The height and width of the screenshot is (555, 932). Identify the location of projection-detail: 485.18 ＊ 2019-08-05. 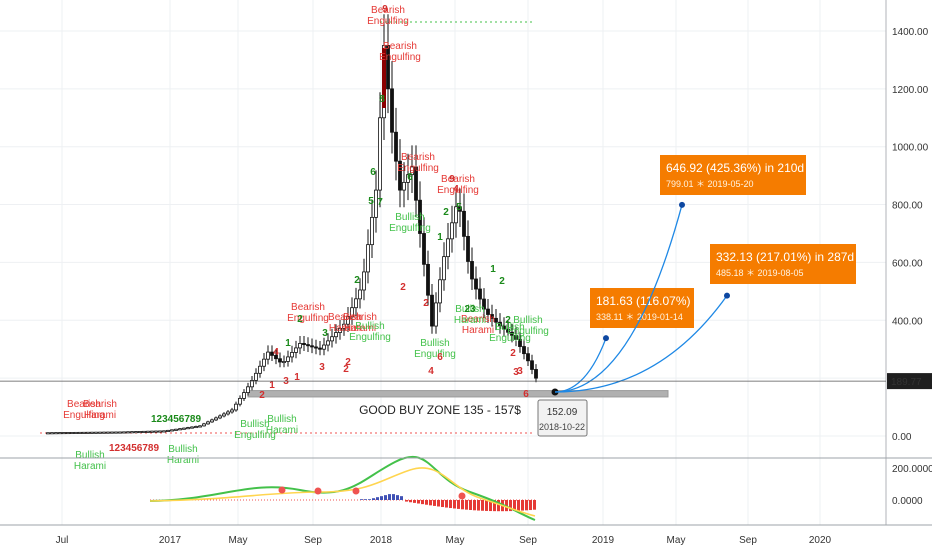
(760, 273).